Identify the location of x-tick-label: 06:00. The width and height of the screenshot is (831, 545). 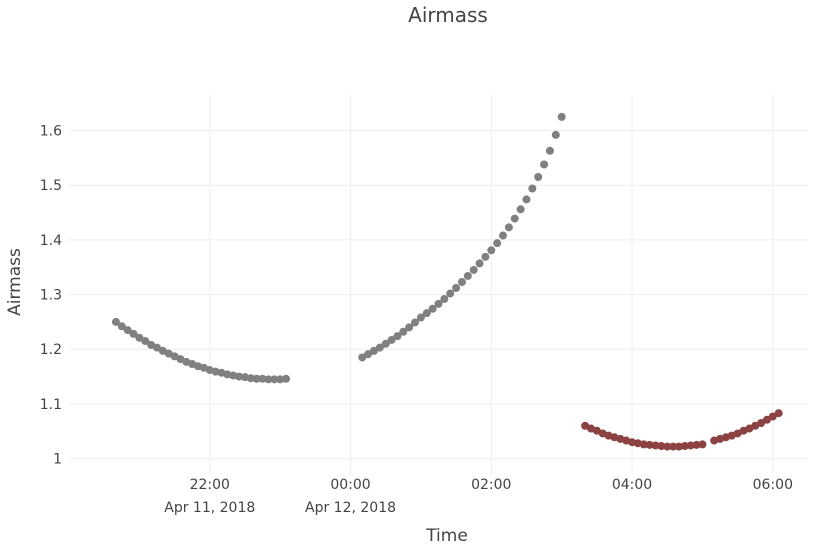
(773, 485).